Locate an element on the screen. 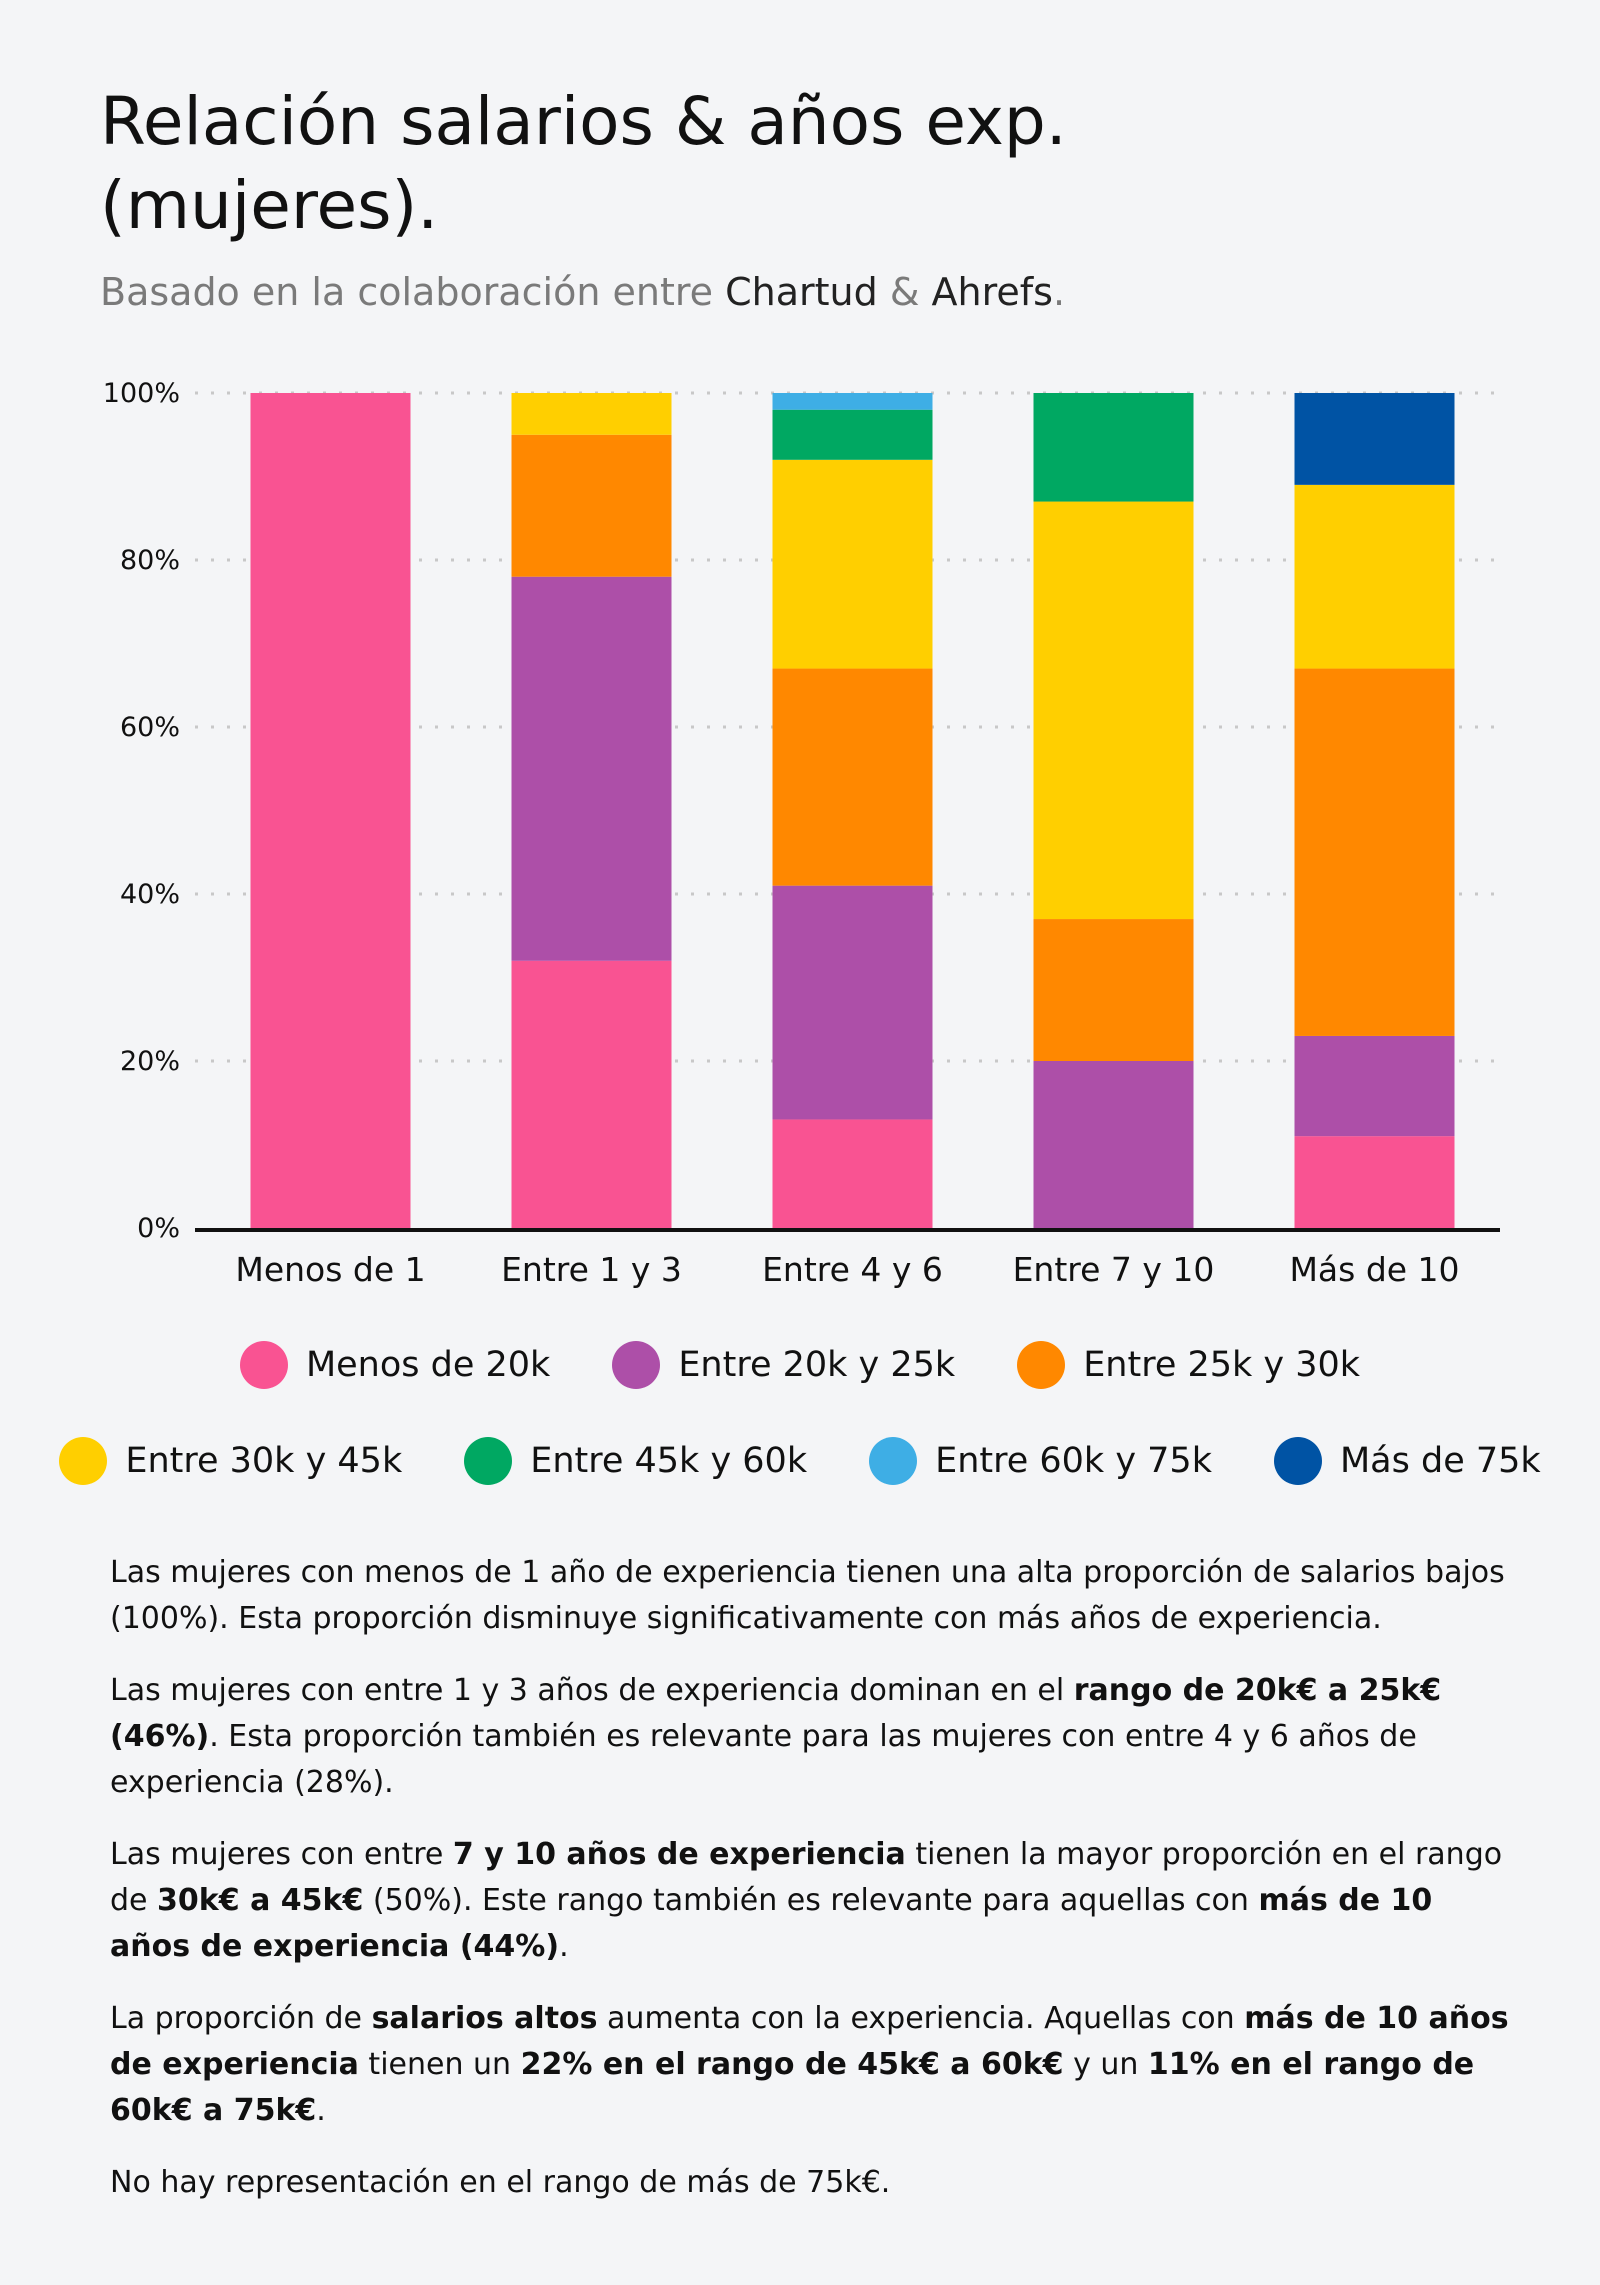  y-tick-label: 60% is located at coordinates (150, 727).